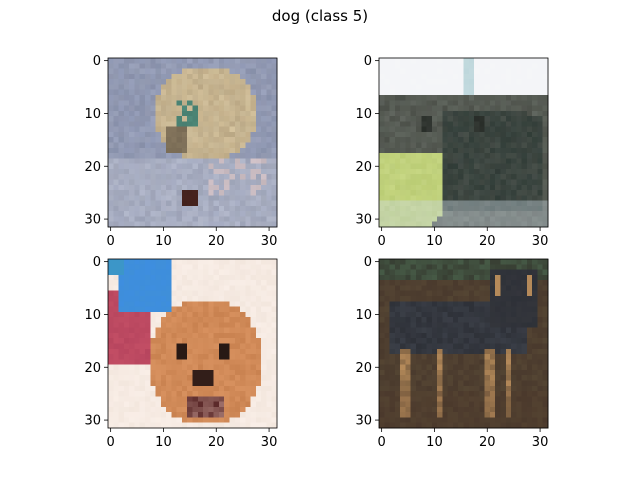 This screenshot has width=640, height=480. What do you see at coordinates (463, 343) in the screenshot?
I see `axes-frame` at bounding box center [463, 343].